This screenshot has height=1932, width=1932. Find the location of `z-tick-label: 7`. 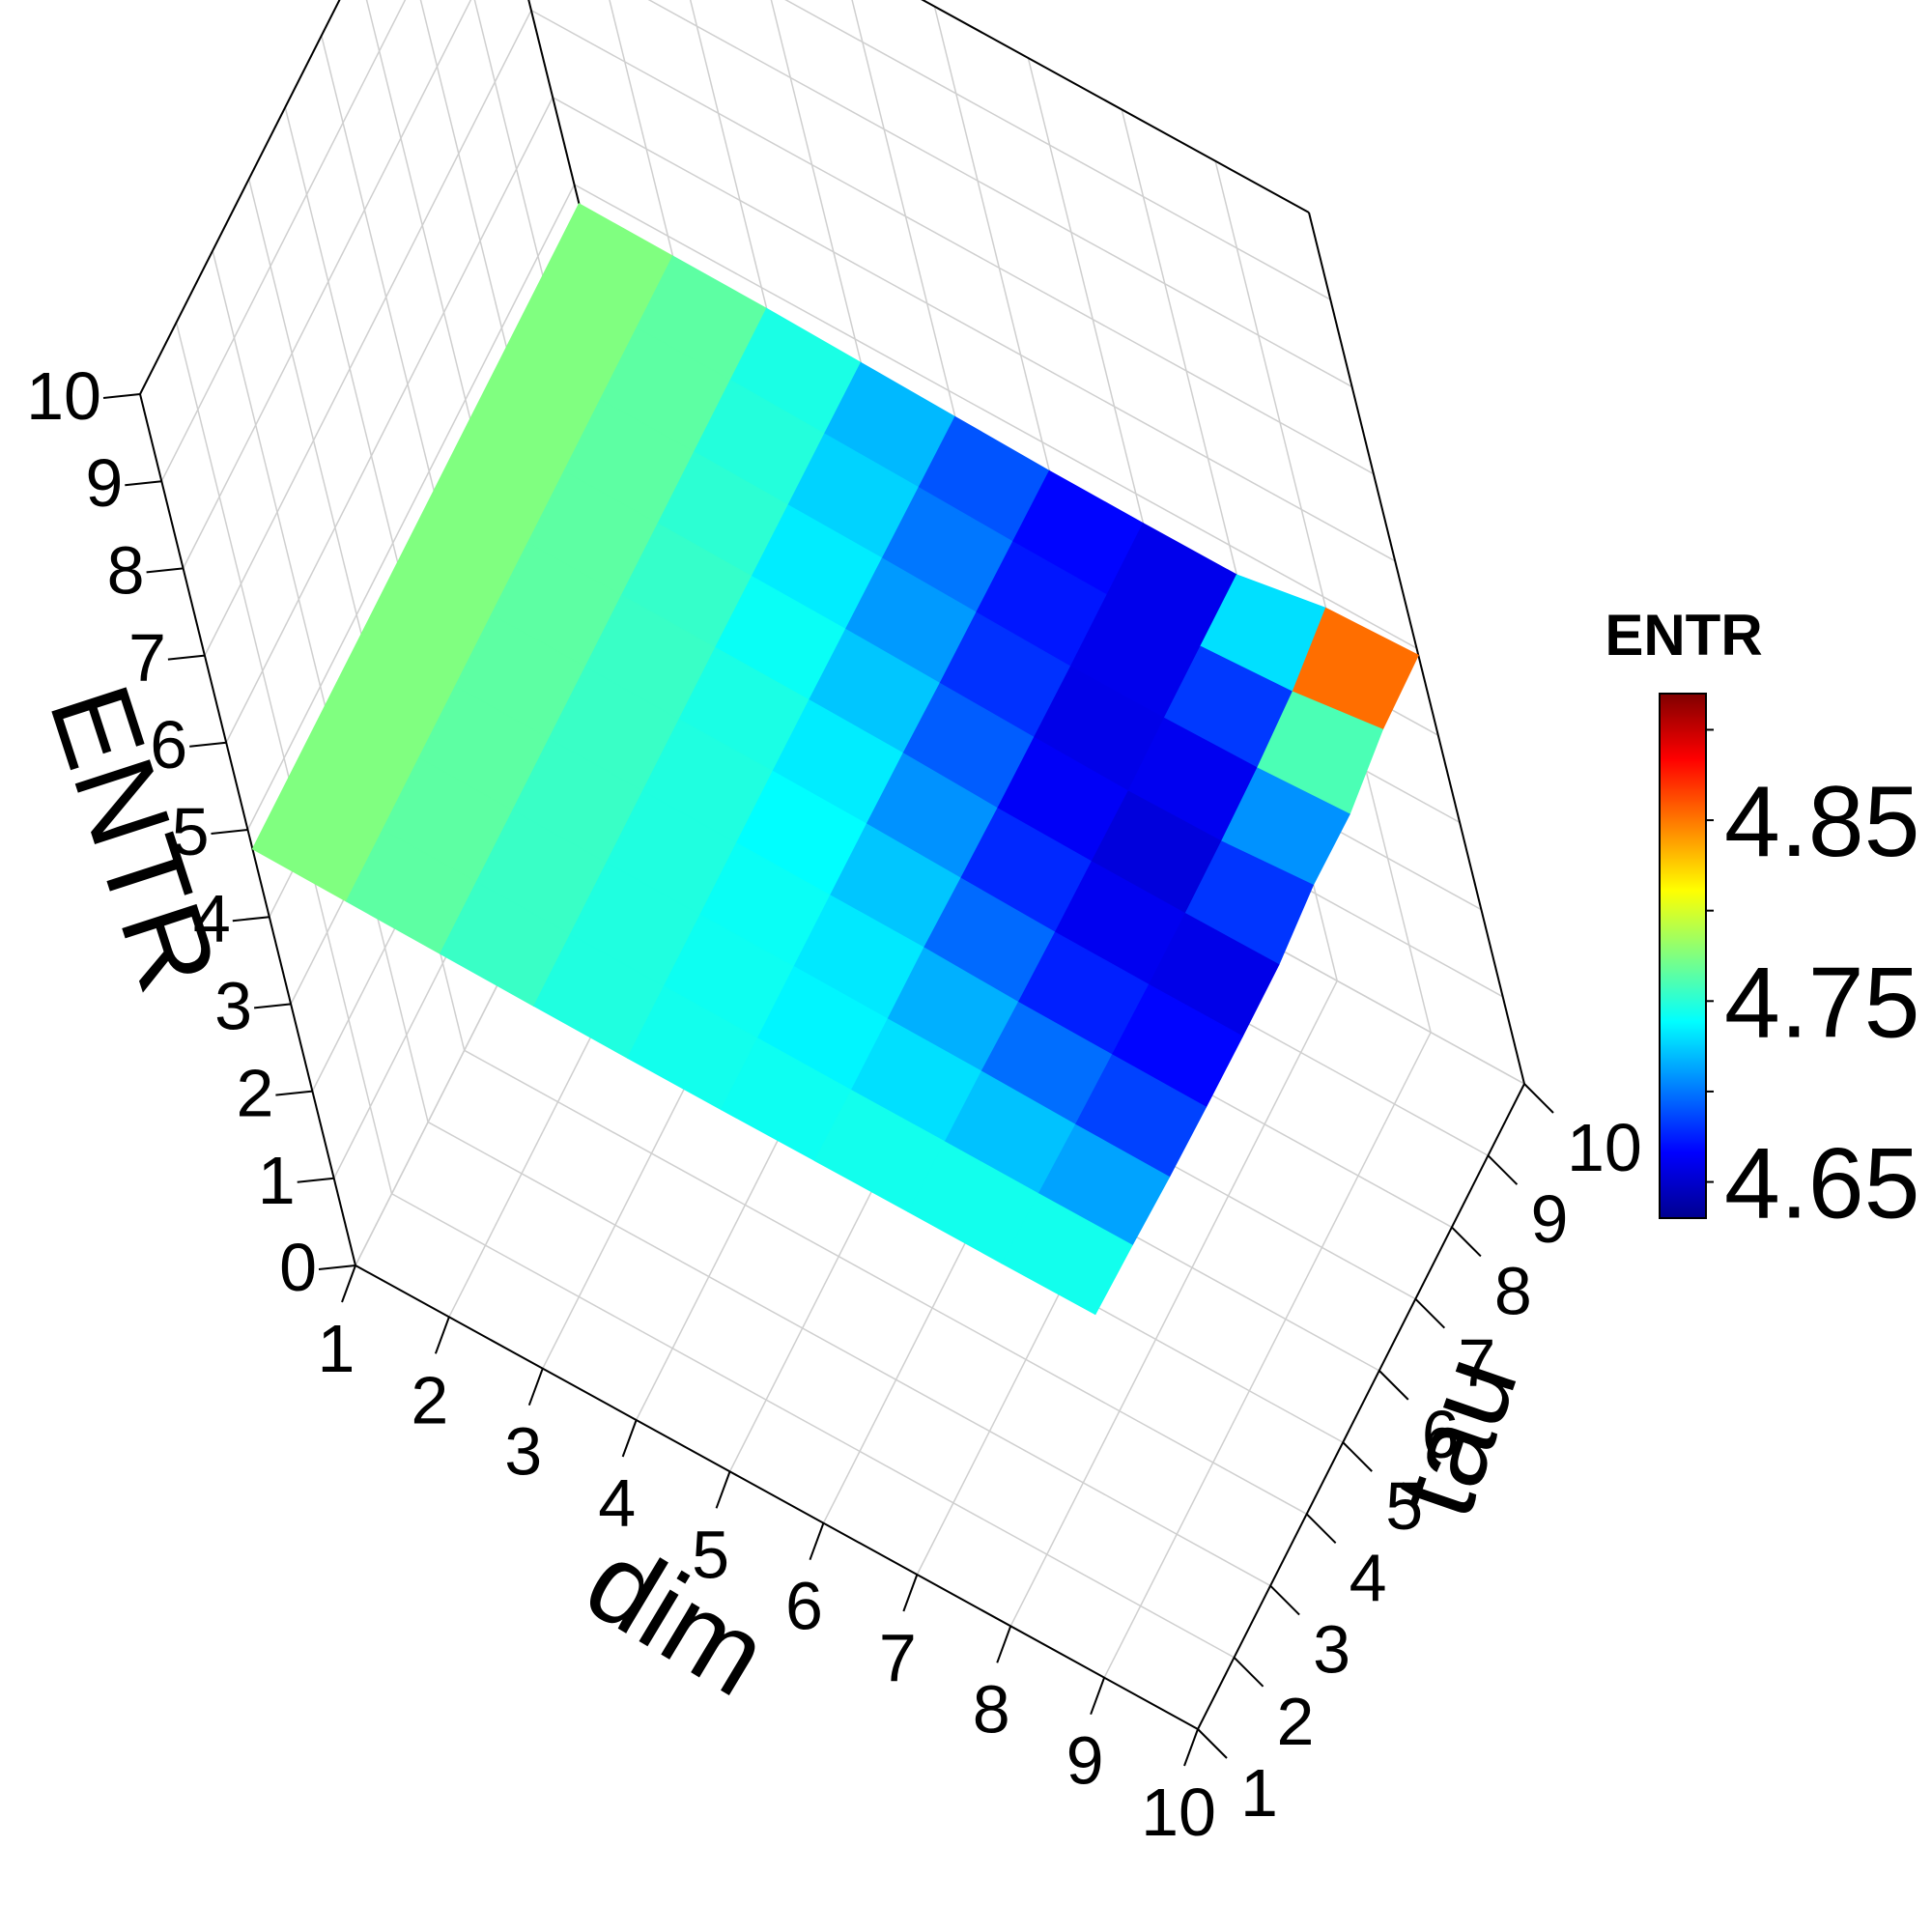

z-tick-label: 7 is located at coordinates (147, 658).